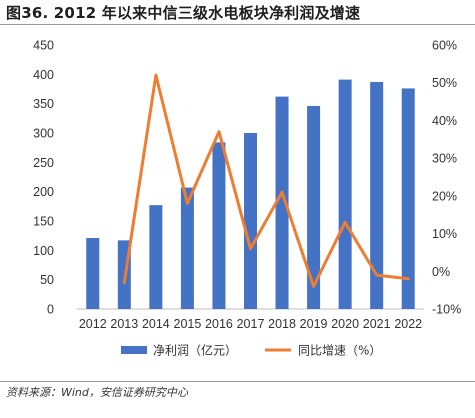  I want to click on title-divider, so click(237, 24).